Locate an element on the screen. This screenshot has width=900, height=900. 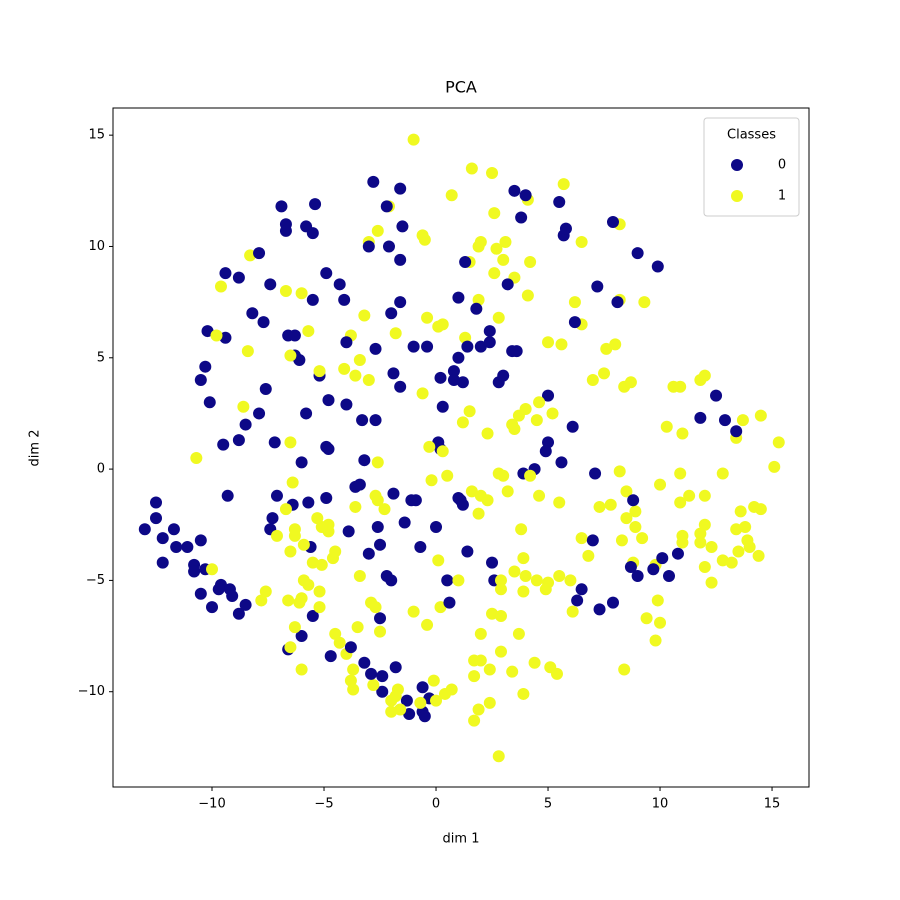
x-tick-label: 10 is located at coordinates (660, 804).